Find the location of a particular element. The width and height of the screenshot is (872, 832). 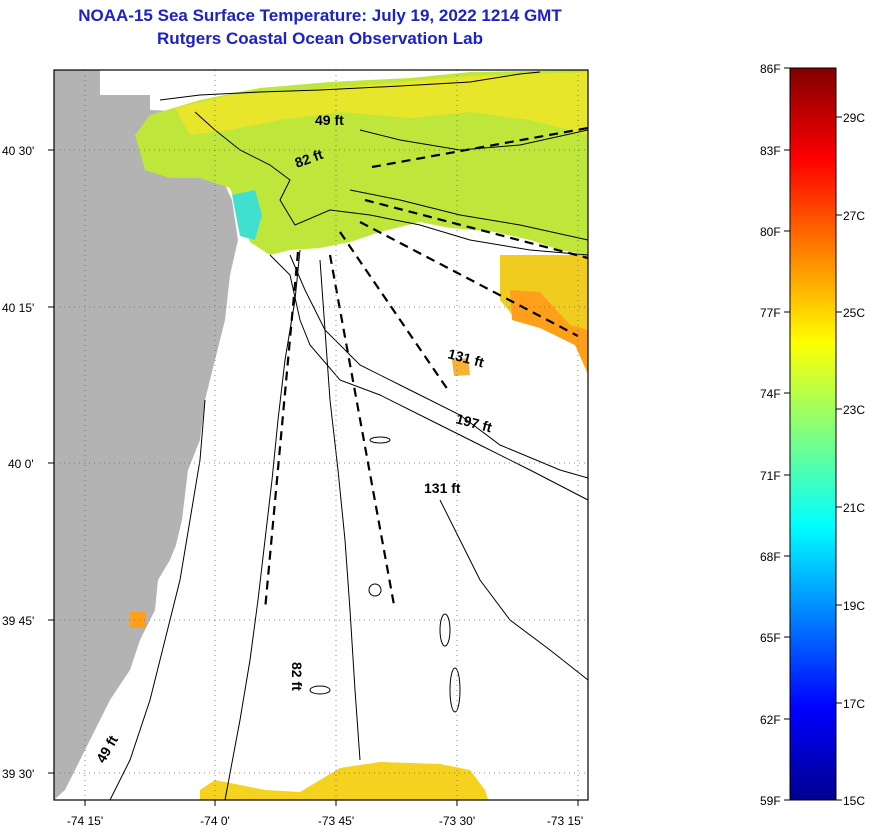

colorbar-label-15c: 15C is located at coordinates (854, 801).